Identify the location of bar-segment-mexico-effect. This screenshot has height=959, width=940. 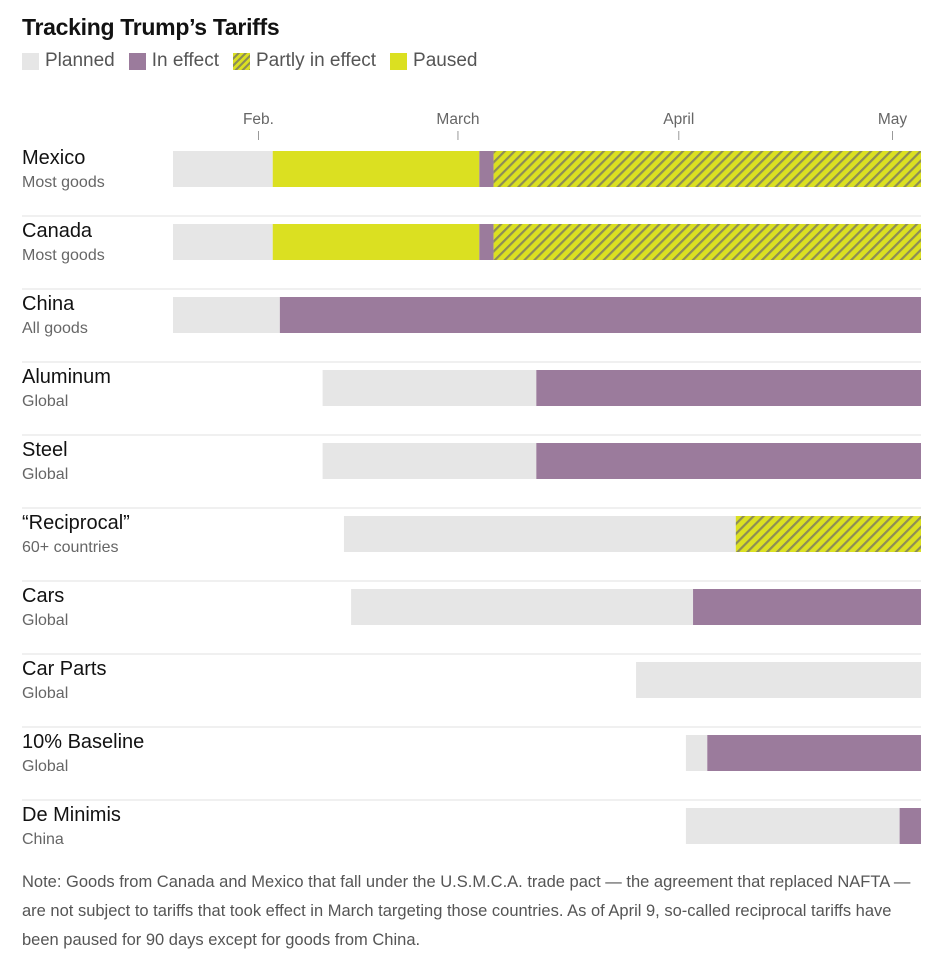
(486, 169).